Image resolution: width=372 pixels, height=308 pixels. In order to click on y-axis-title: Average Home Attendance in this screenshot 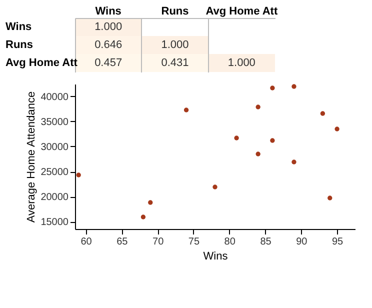, I will do `click(32, 157)`.